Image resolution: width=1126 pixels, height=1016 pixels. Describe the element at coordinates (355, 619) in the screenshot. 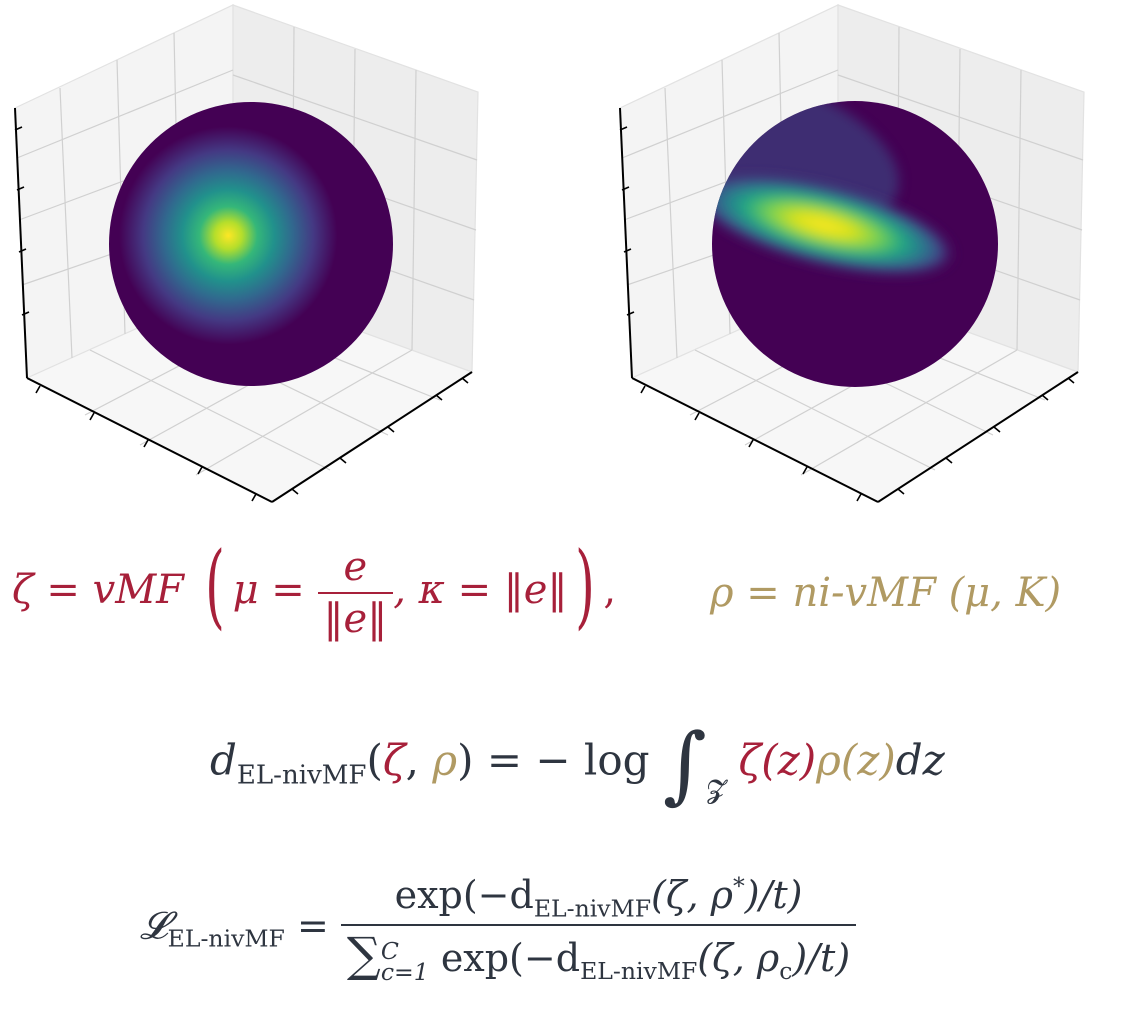

I see `vmf-frac-den: ‖e‖` at that location.